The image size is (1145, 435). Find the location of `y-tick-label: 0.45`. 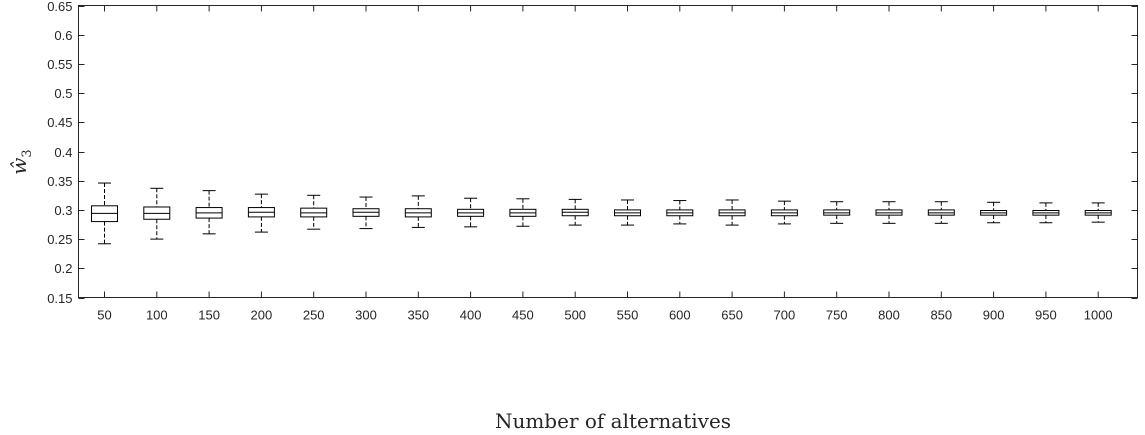

y-tick-label: 0.45 is located at coordinates (59, 122).